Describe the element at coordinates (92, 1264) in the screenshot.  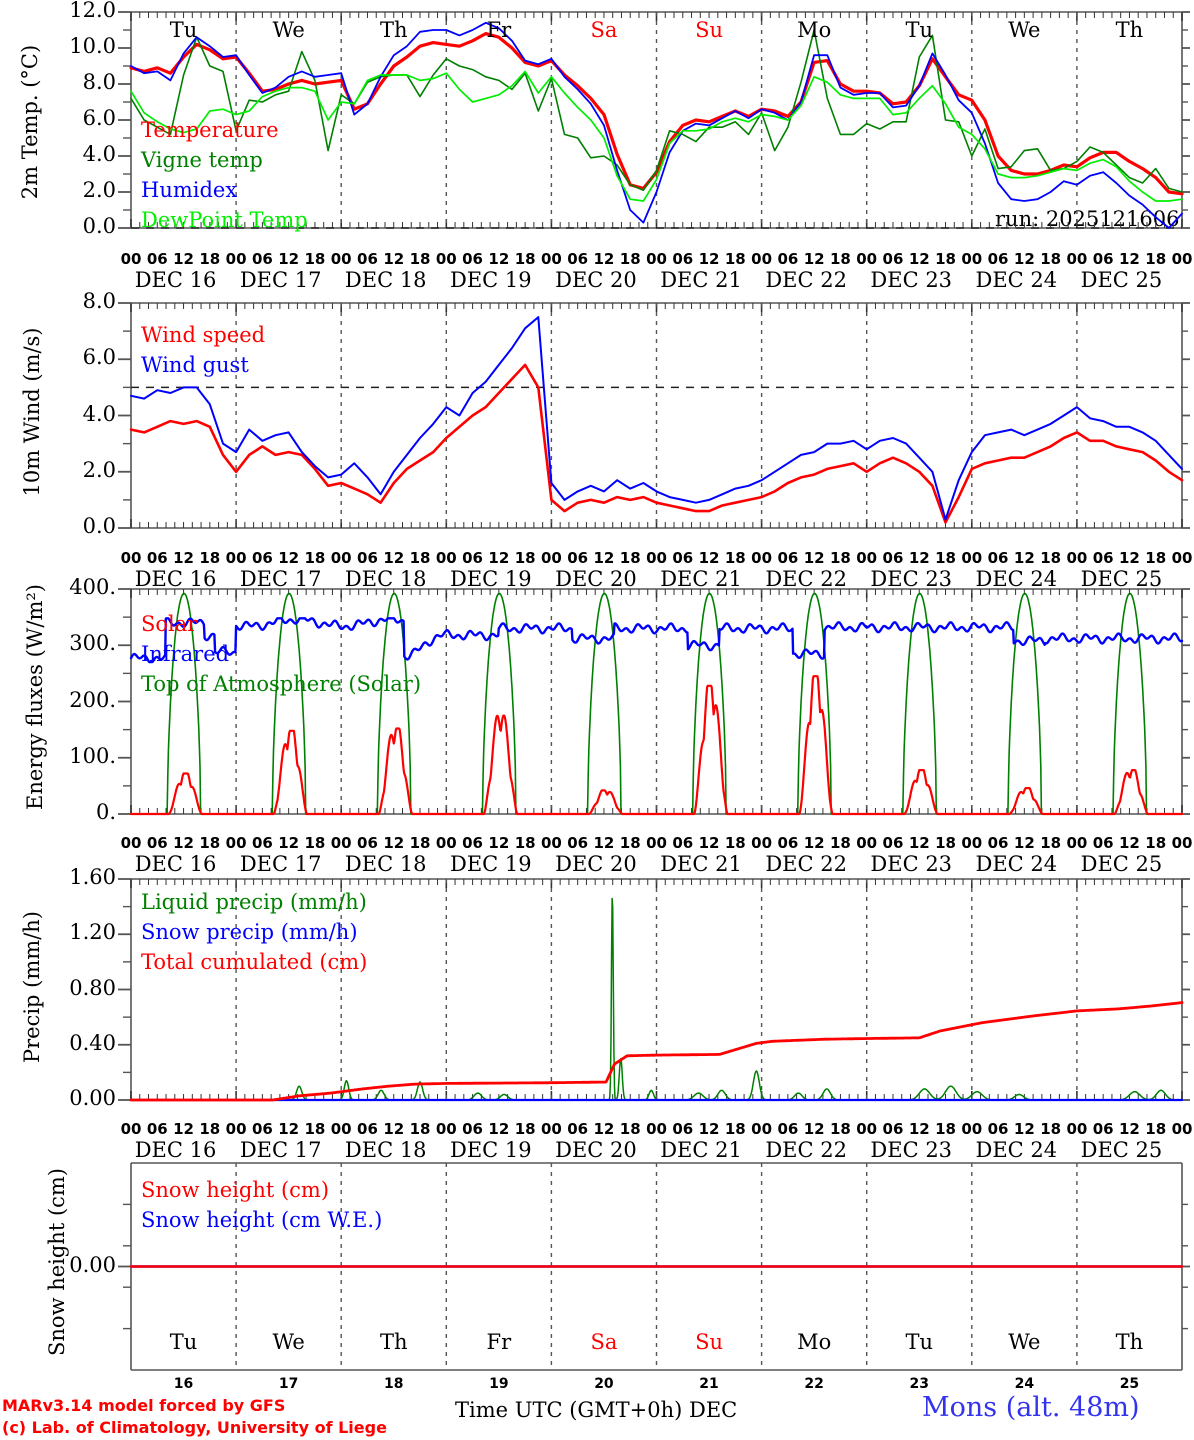
I see `y-tick-label-snow_height-0: 0.00` at that location.